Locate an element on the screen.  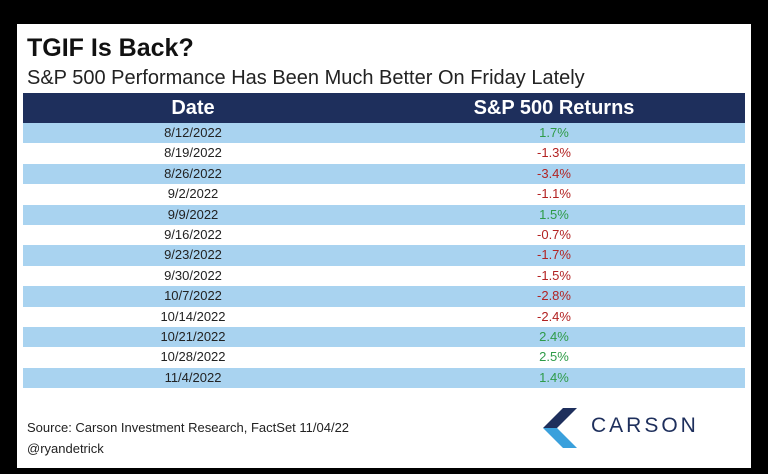
date-cell: 10/14/2022 is located at coordinates (193, 316).